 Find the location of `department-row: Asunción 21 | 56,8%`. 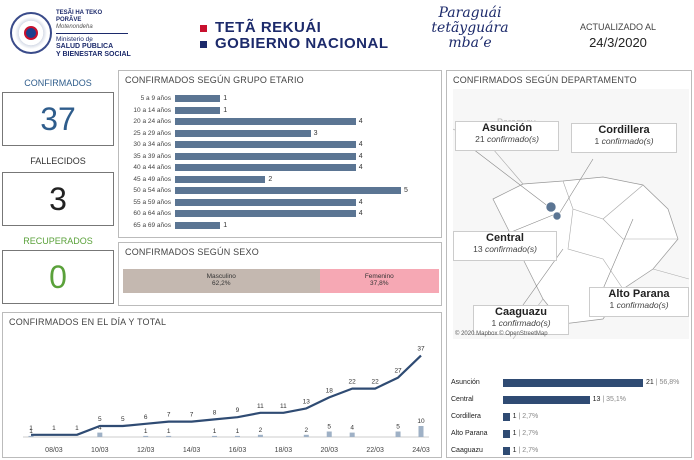

department-row: Asunción 21 | 56,8% is located at coordinates (567, 383).